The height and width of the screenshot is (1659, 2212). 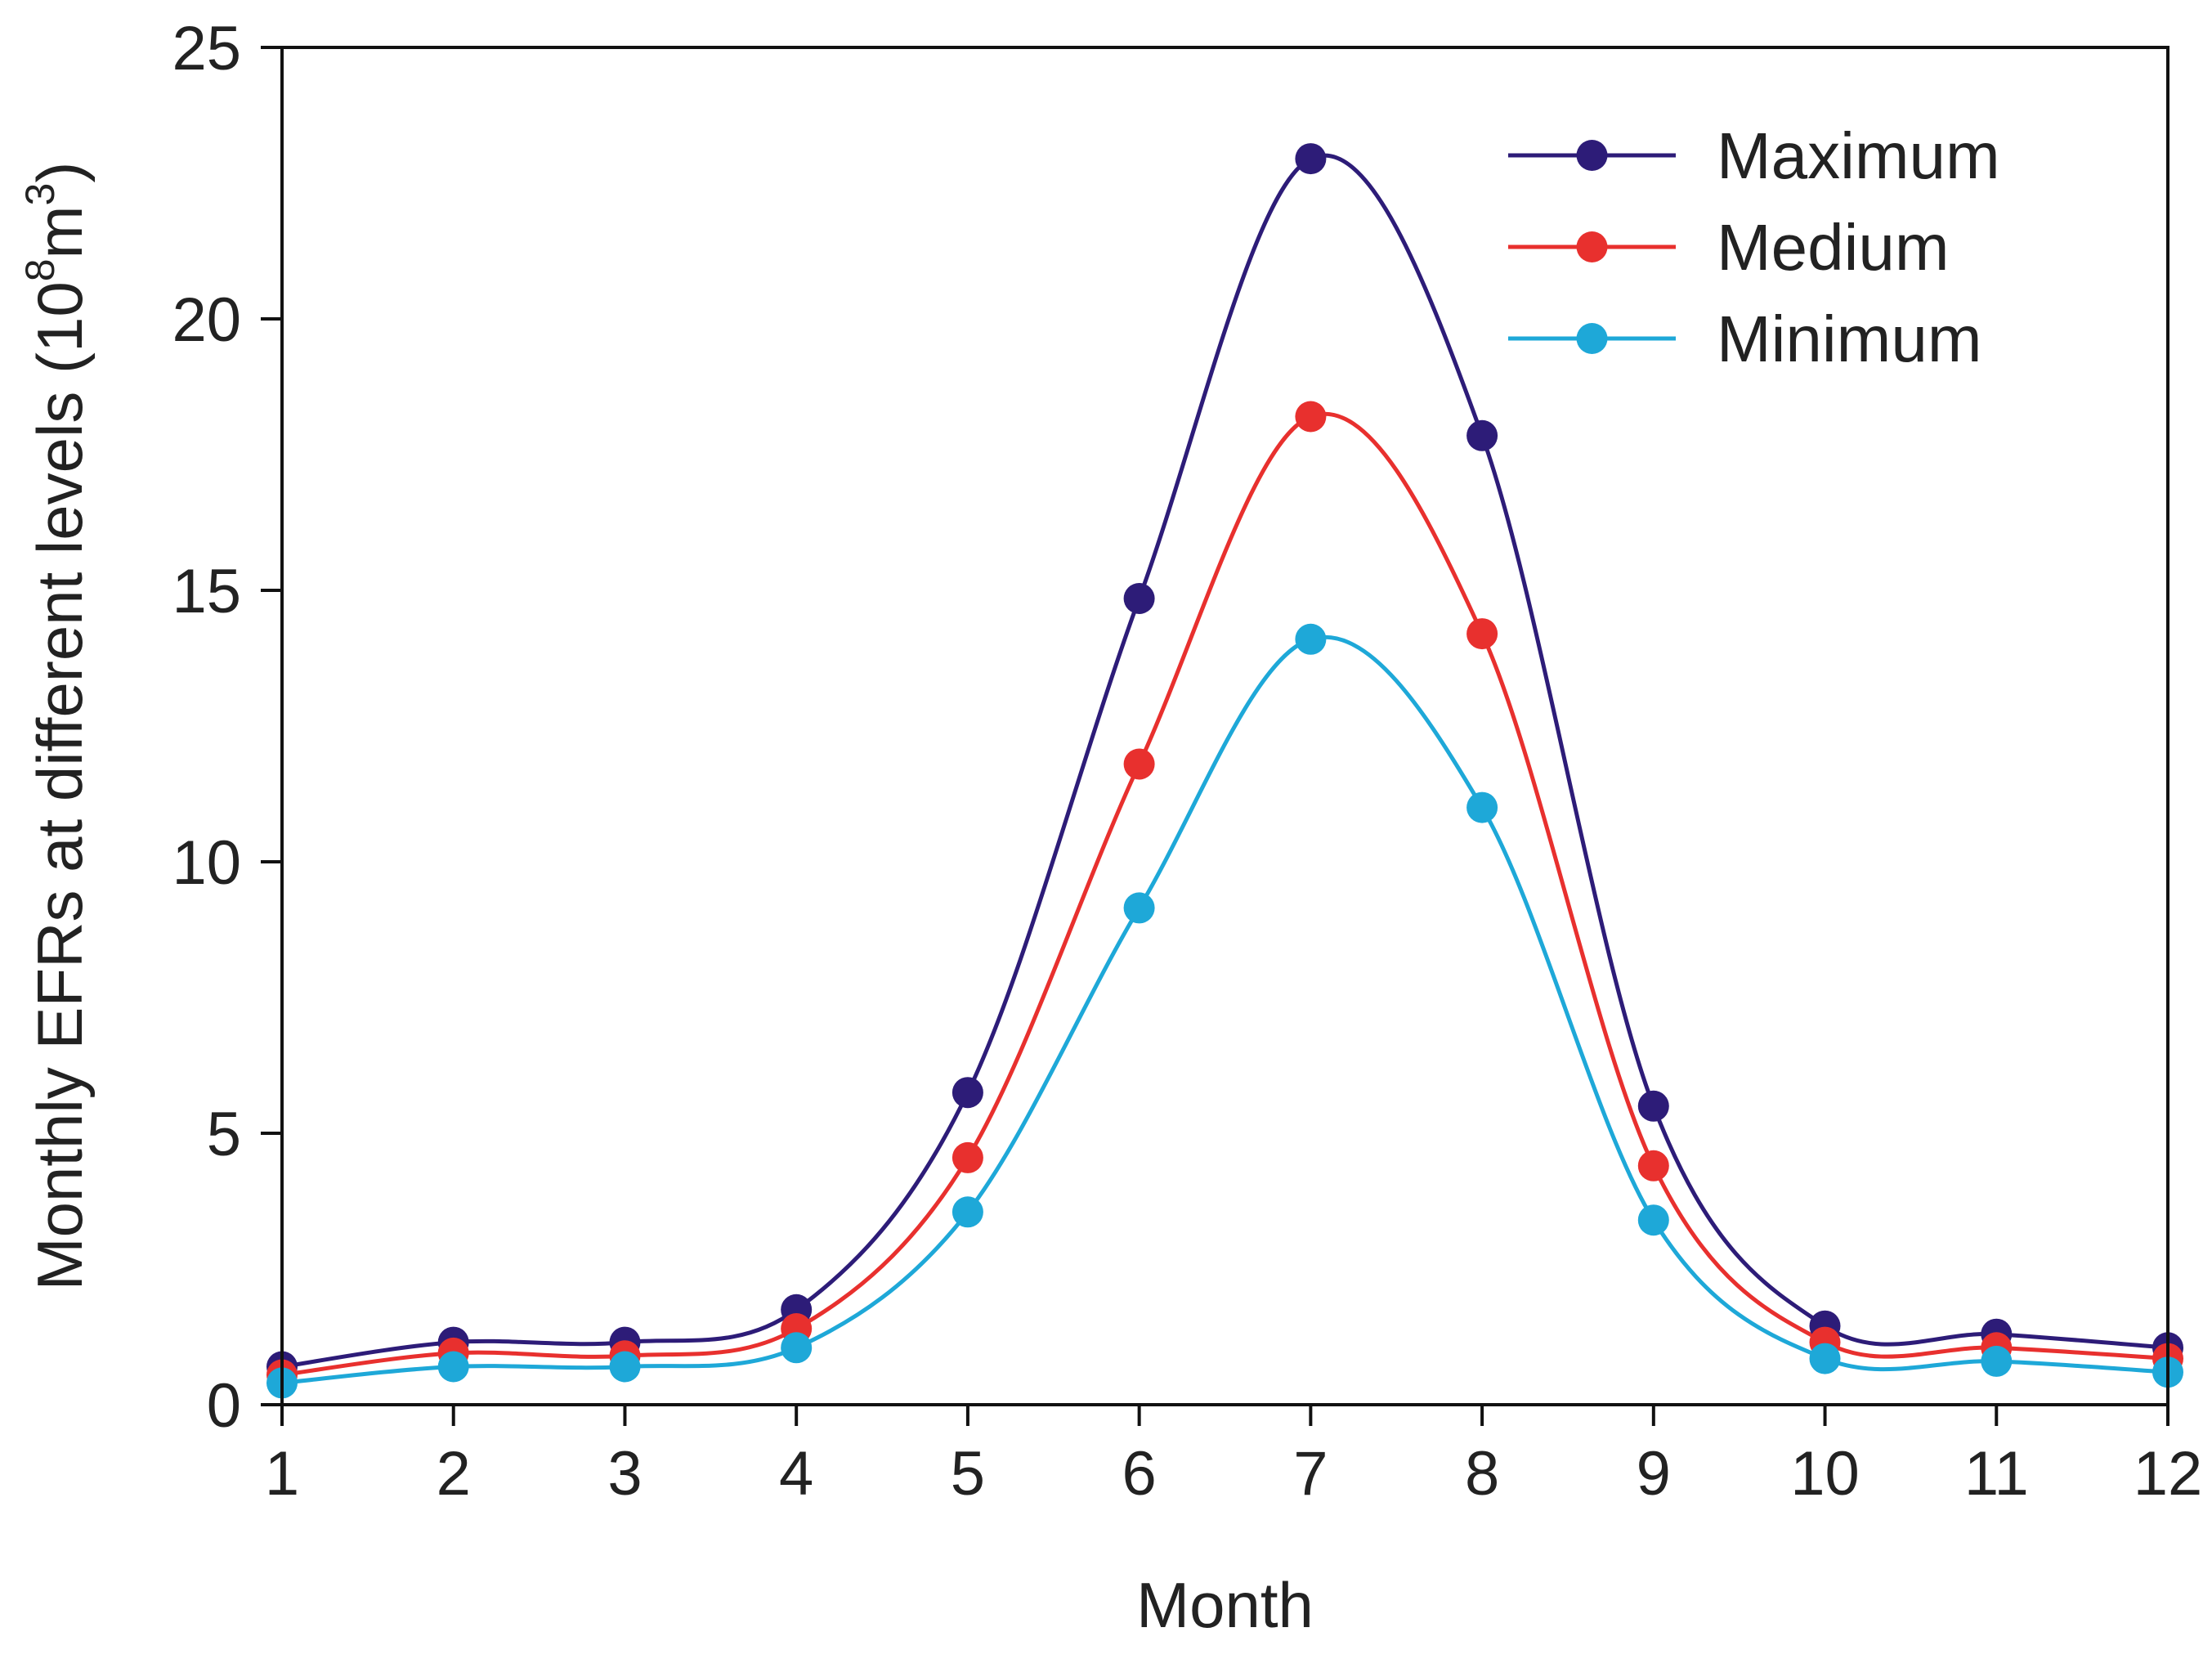 What do you see at coordinates (1592, 339) in the screenshot?
I see `legend-marker-minimum` at bounding box center [1592, 339].